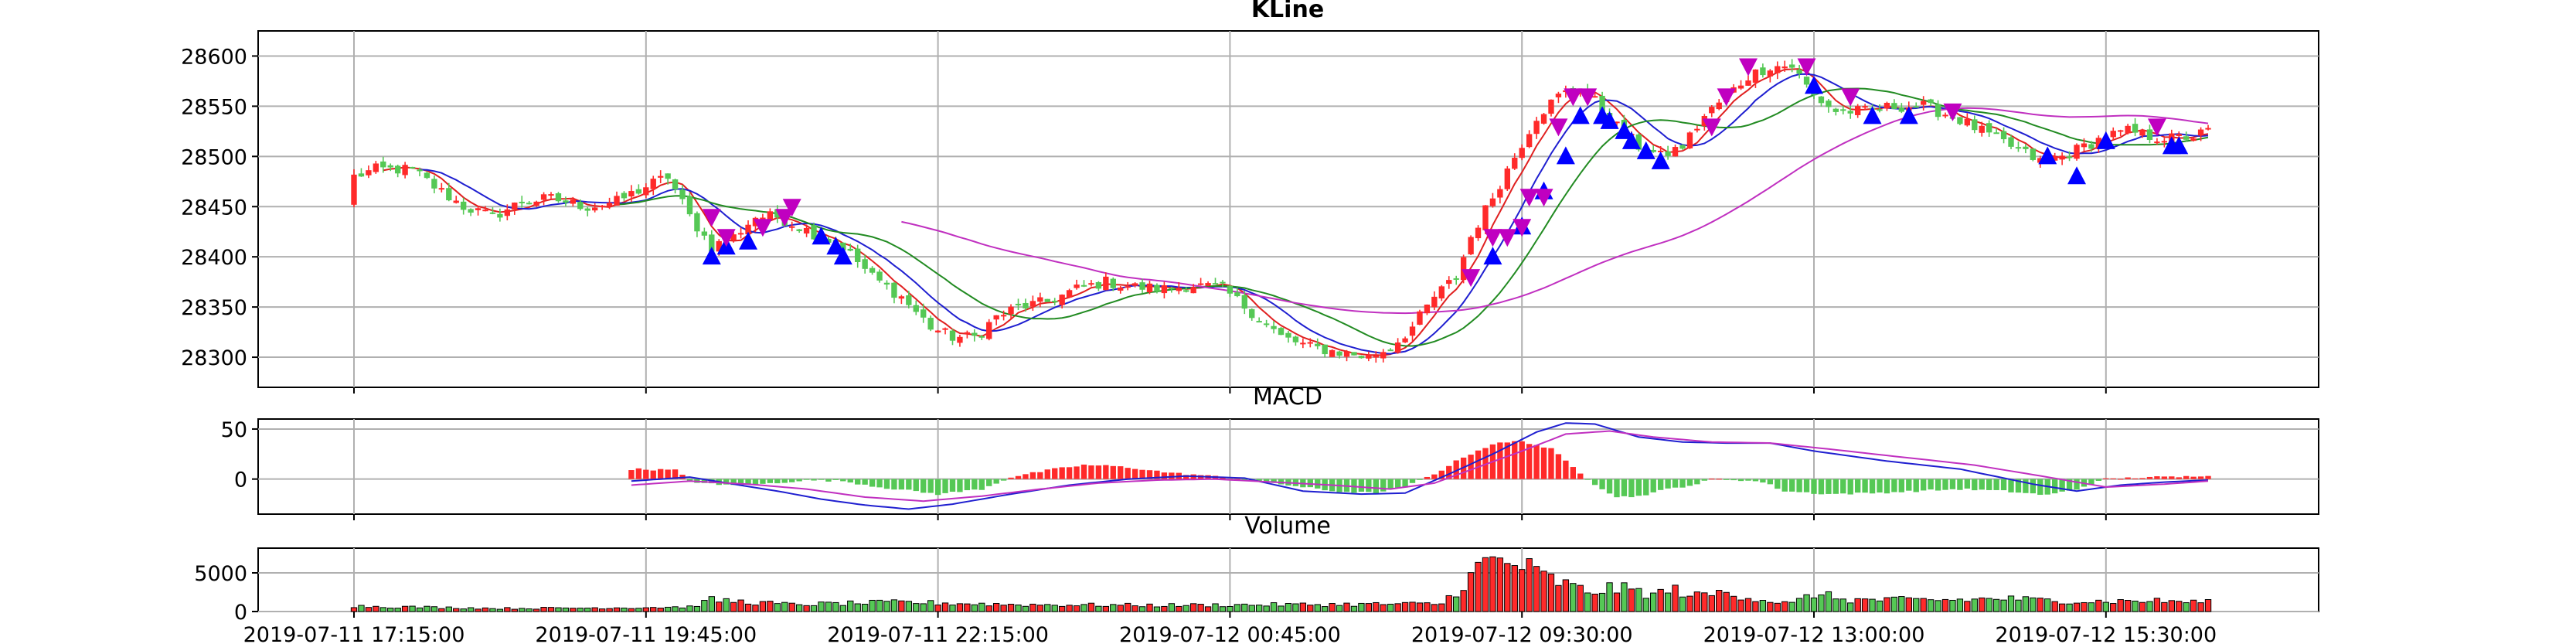 This screenshot has height=644, width=2576. I want to click on kline-y-axis: 28300 28350 28400 28450 28500 28550 28600, so click(219, 207).